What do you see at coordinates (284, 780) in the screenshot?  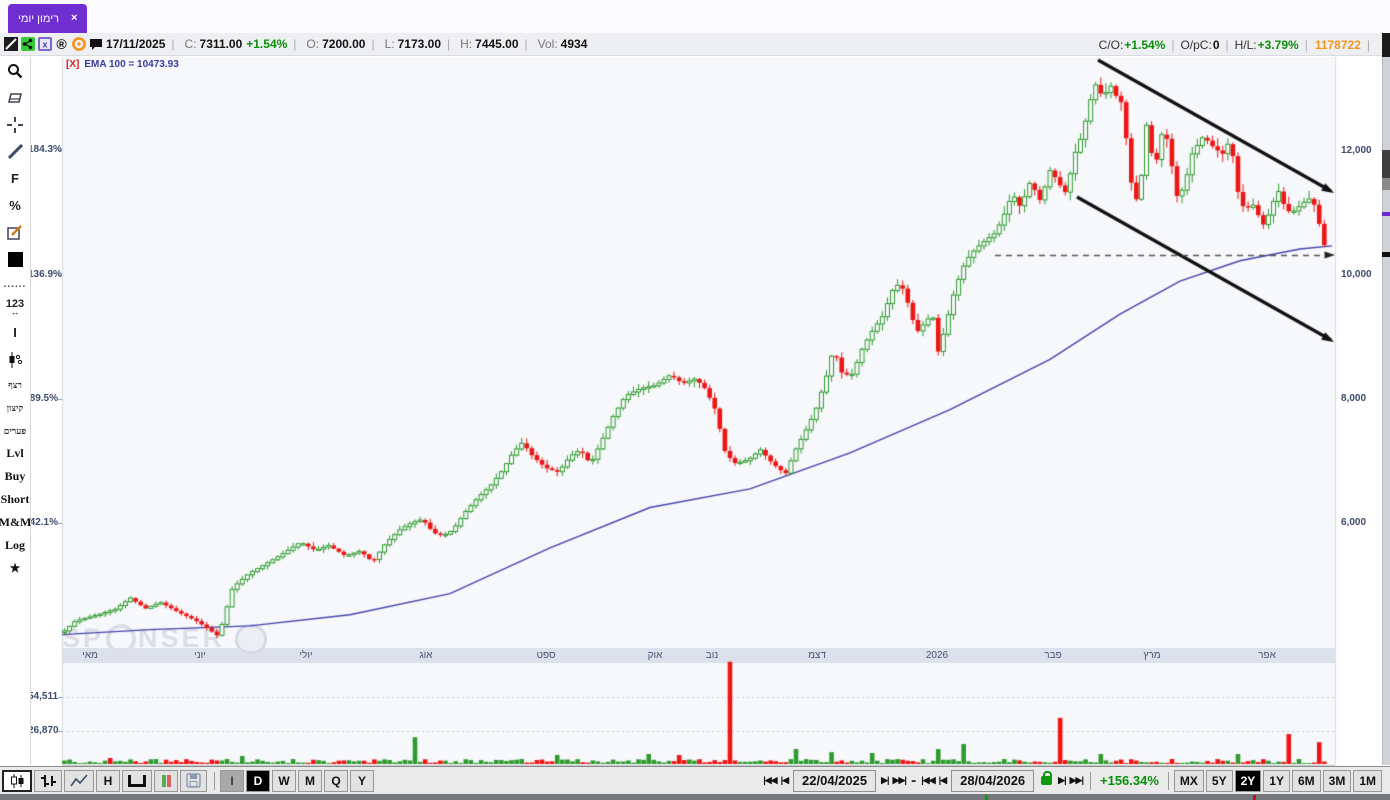 I see `period-weekly-button: W` at bounding box center [284, 780].